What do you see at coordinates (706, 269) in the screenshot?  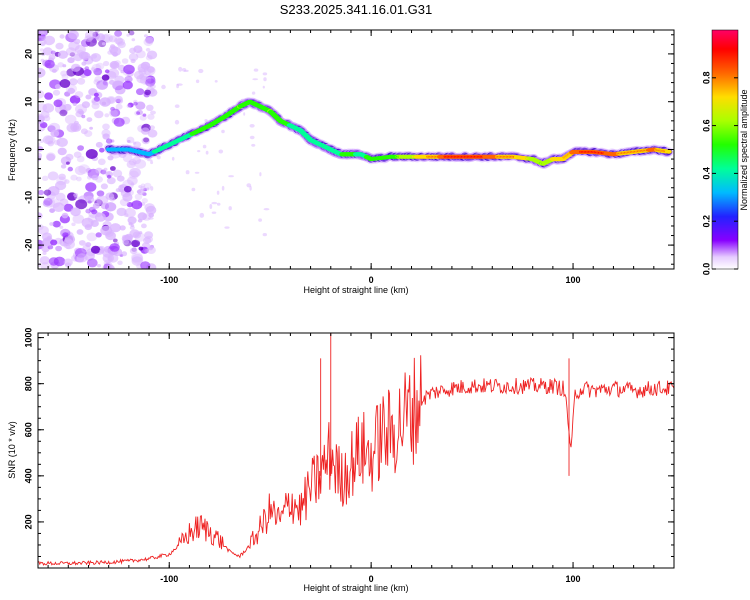 I see `colorbar-tick-label: 0.0` at bounding box center [706, 269].